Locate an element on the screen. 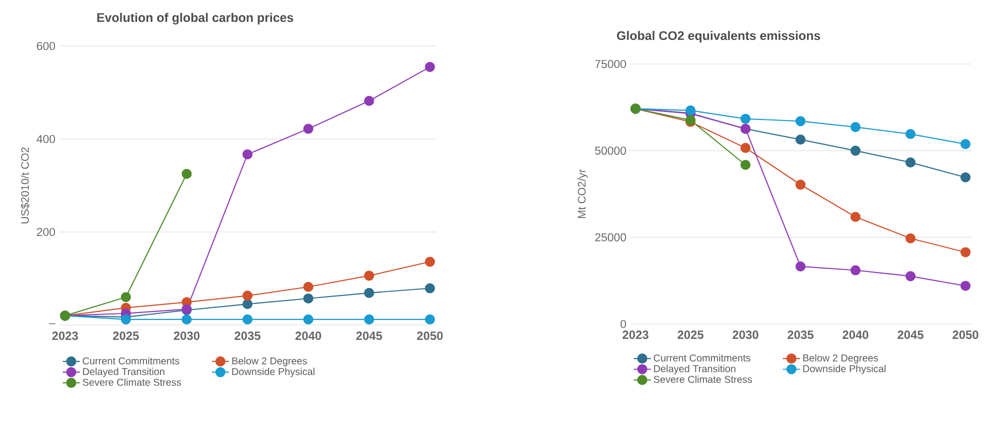 Image resolution: width=991 pixels, height=423 pixels. y-tick-label: 75000 is located at coordinates (610, 64).